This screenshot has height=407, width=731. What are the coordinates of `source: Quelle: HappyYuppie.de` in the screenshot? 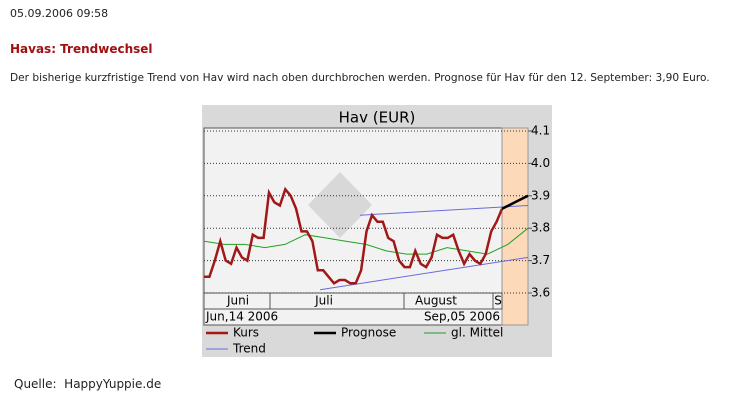 It's located at (87, 384).